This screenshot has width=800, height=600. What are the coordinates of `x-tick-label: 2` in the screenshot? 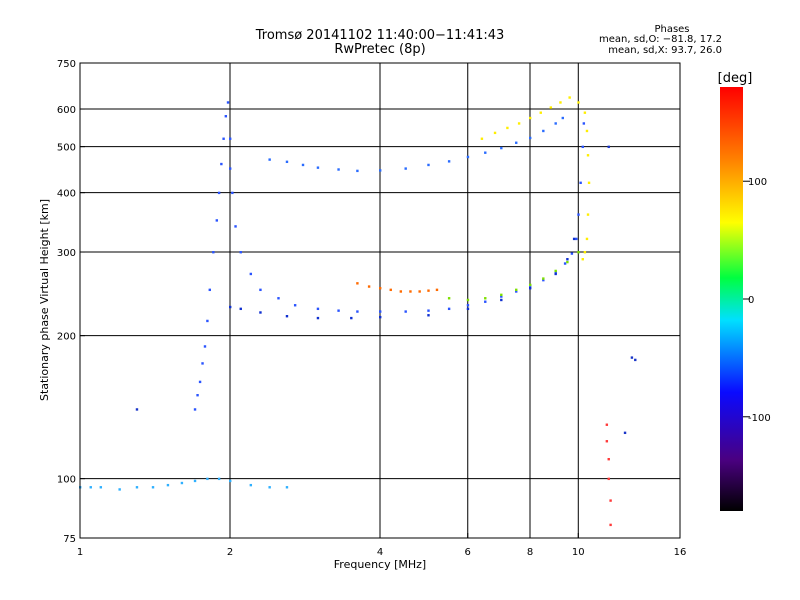 It's located at (230, 552).